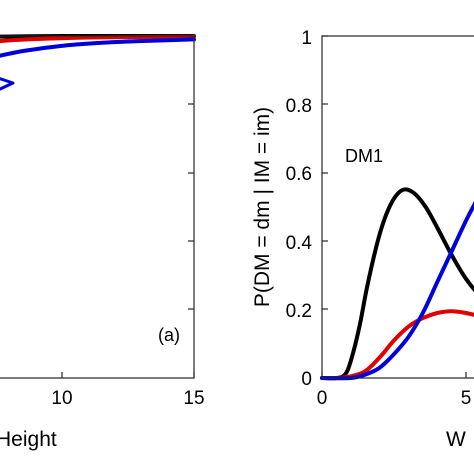 The width and height of the screenshot is (474, 474). I want to click on b-series-3-line, so click(397, 291).